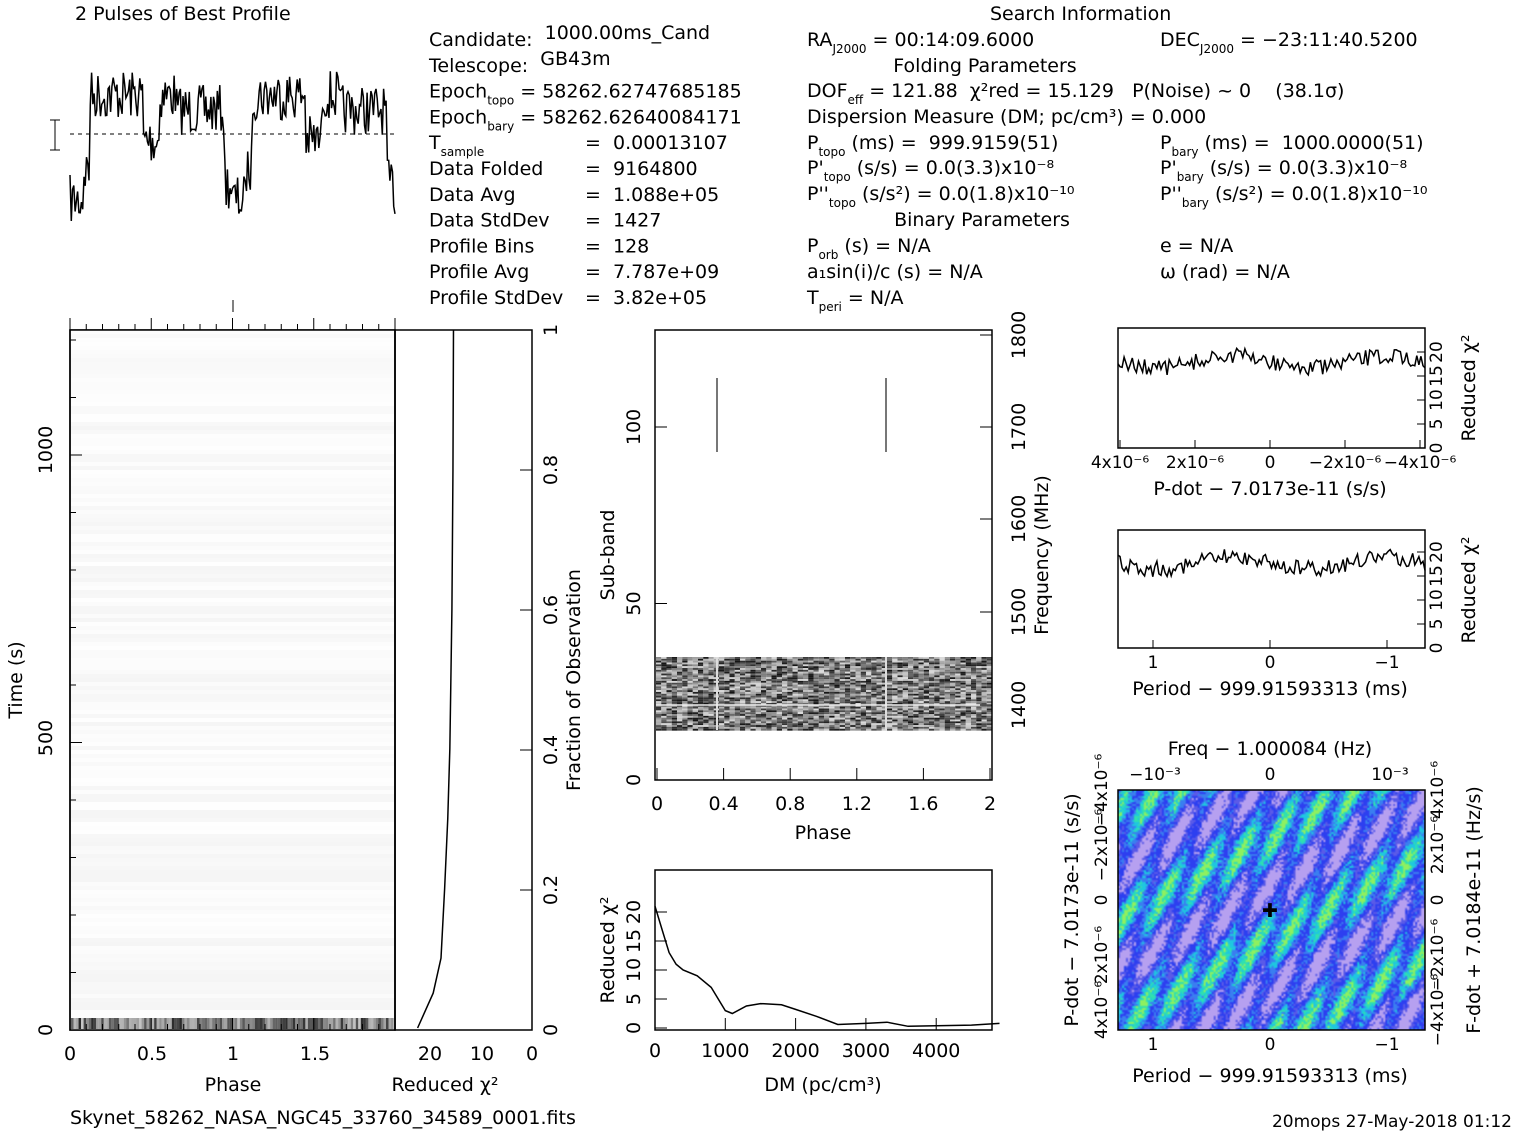 The width and height of the screenshot is (1517, 1133). I want to click on p-bary-subscript: bary, so click(1184, 152).